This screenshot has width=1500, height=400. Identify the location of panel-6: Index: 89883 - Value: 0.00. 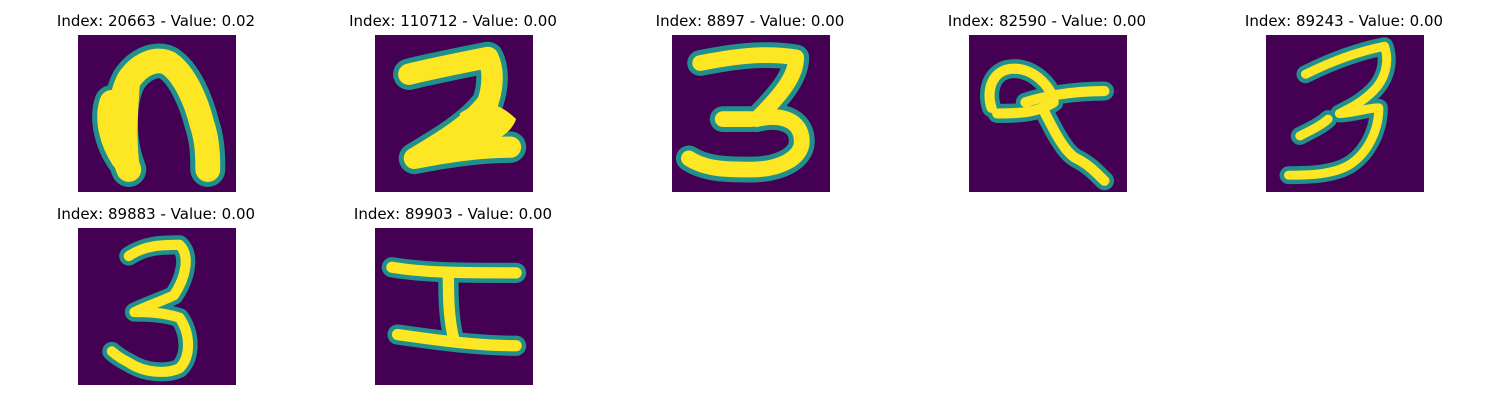
(156, 289).